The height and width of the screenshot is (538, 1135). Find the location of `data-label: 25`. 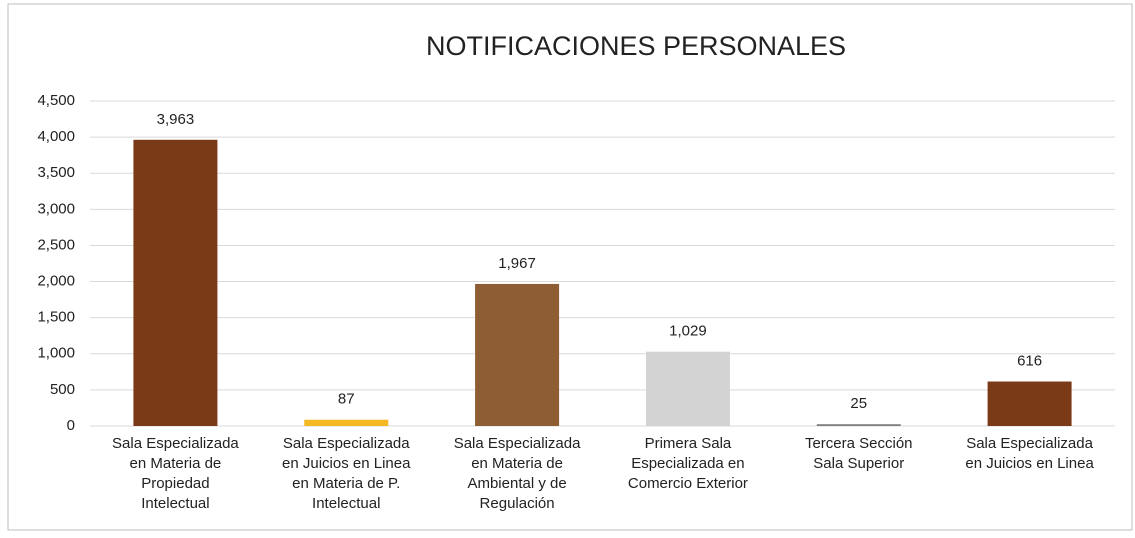

data-label: 25 is located at coordinates (858, 403).